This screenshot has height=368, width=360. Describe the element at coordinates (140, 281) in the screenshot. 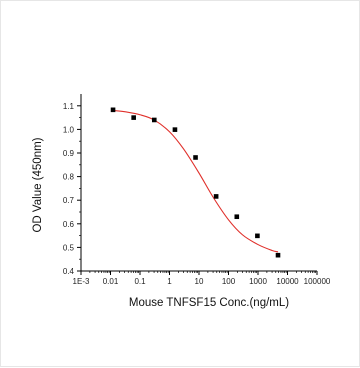

I see `x-tick-label: 0.1` at that location.